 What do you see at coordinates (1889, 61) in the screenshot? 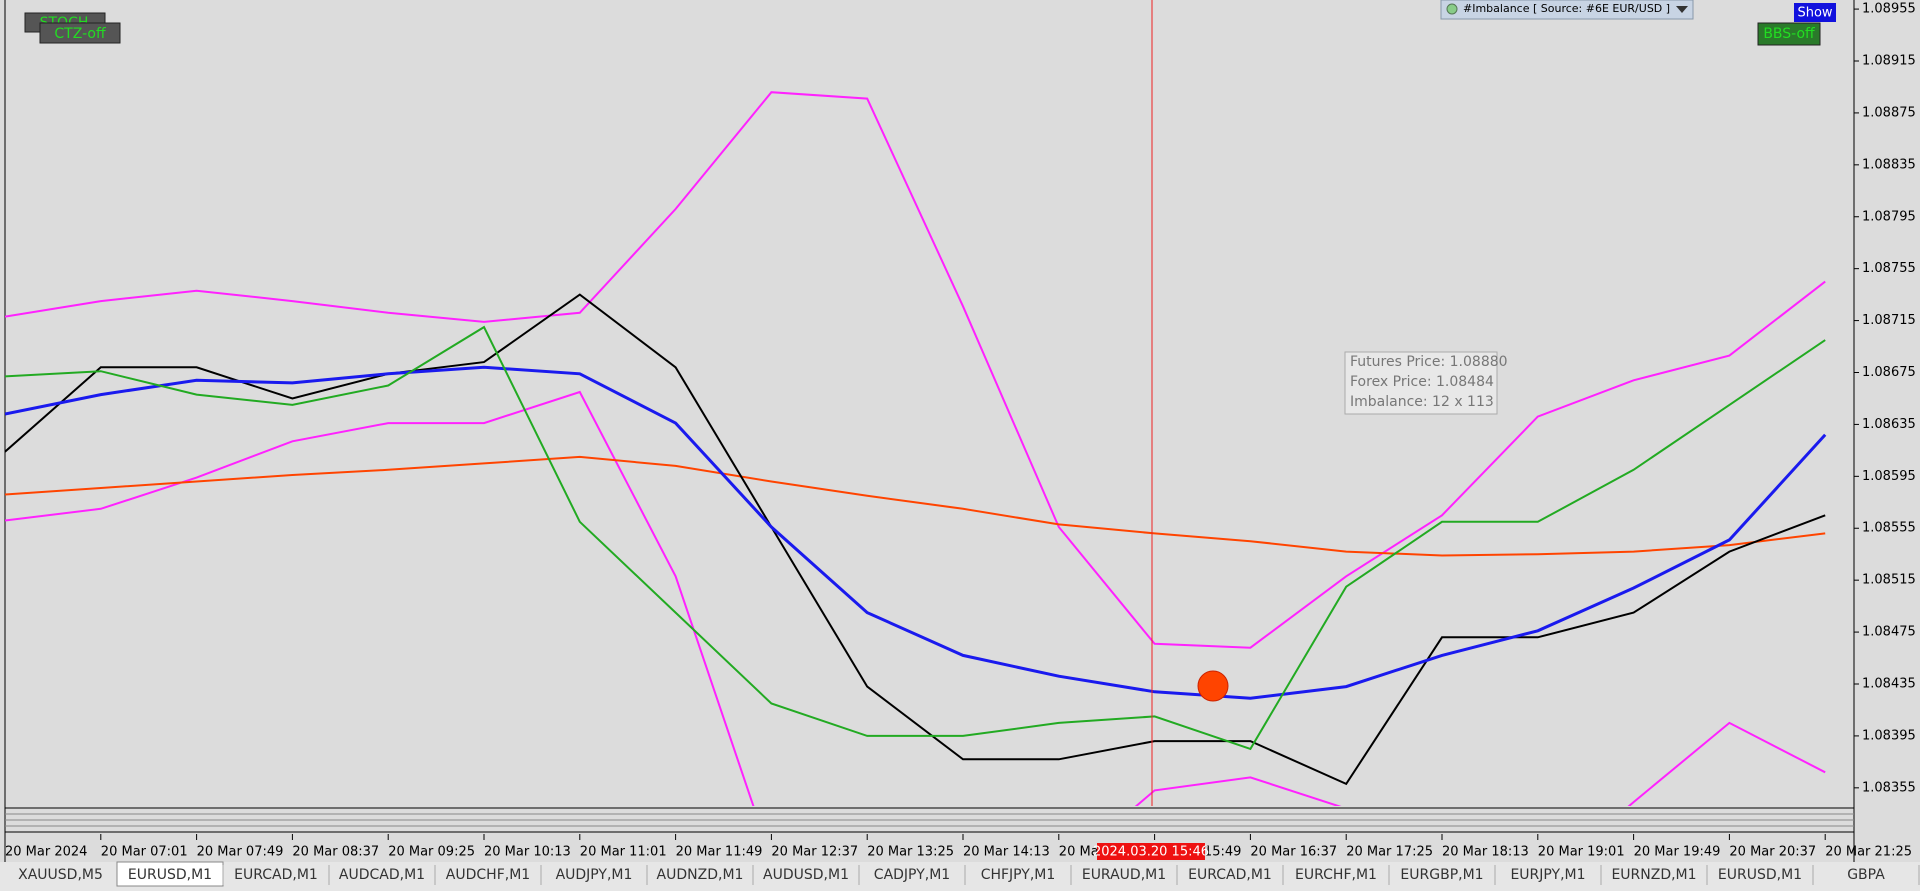
I see `y-tick-label: 1.08915` at bounding box center [1889, 61].